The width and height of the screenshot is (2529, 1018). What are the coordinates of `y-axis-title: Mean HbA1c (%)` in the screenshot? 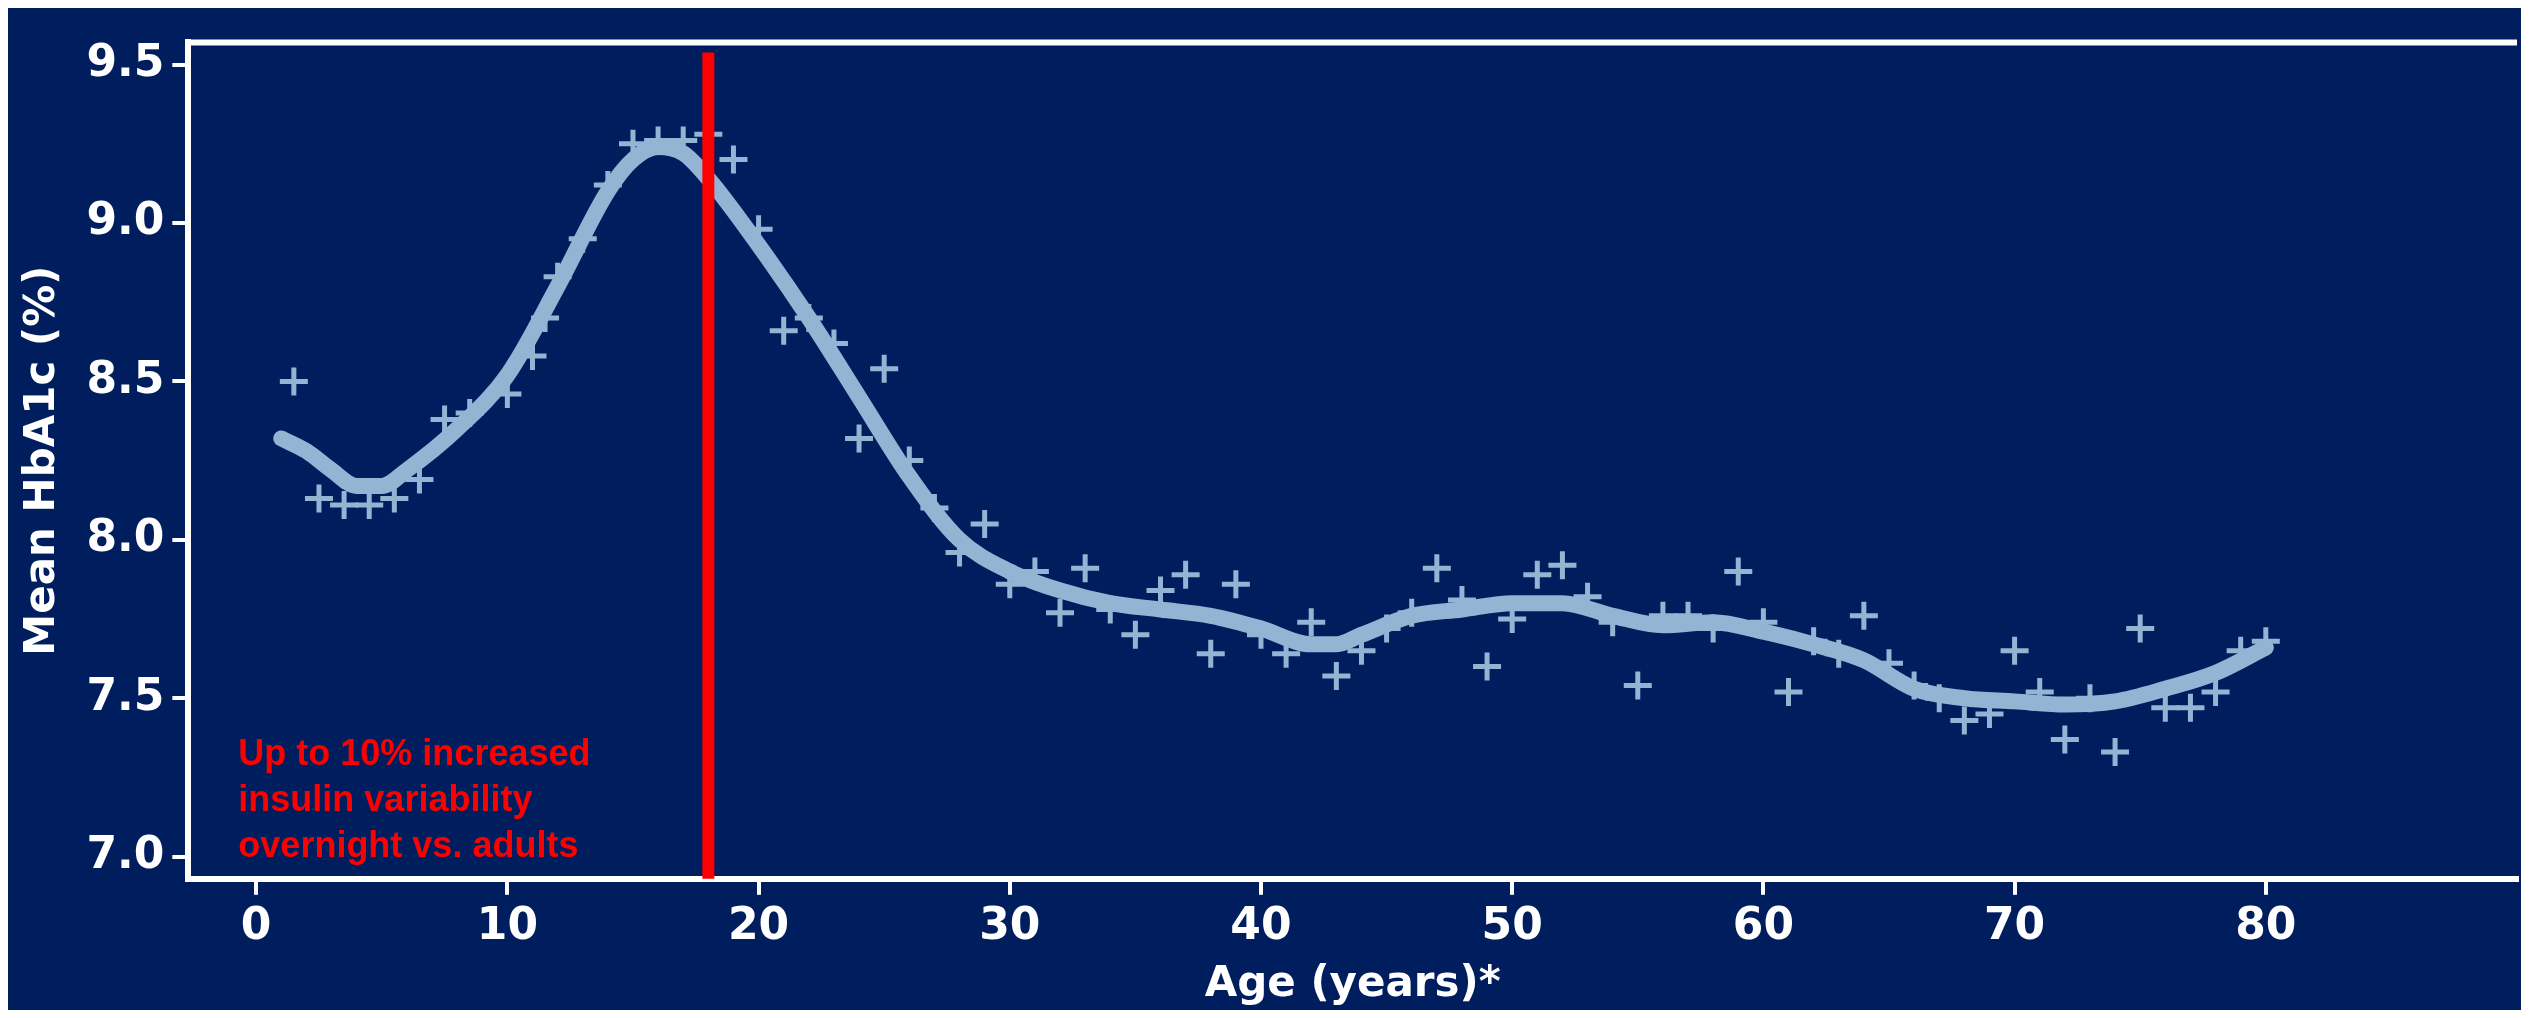 It's located at (40, 460).